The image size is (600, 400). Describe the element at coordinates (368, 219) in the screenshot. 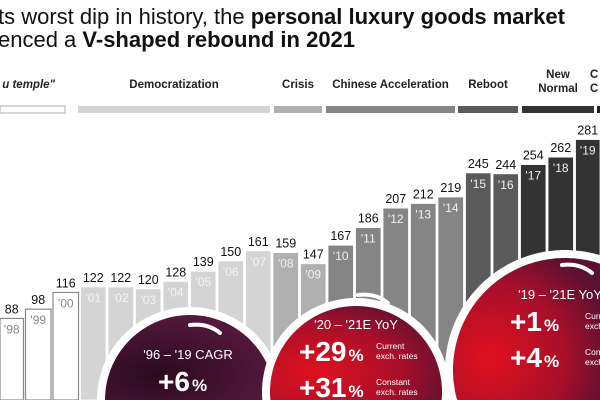

I see `value-label: 186` at that location.